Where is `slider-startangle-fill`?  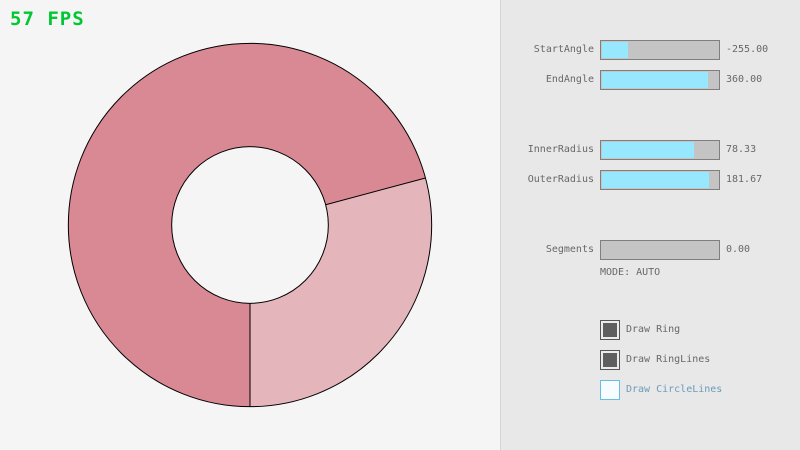
slider-startangle-fill is located at coordinates (615, 50).